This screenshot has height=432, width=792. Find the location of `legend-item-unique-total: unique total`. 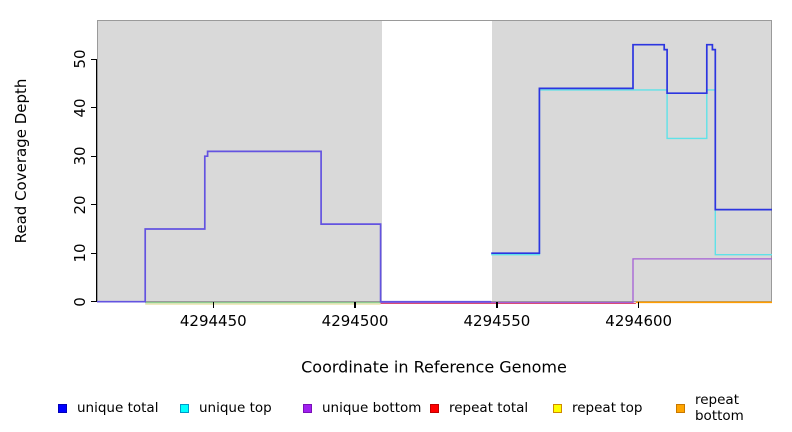

legend-item-unique-total: unique total is located at coordinates (108, 408).